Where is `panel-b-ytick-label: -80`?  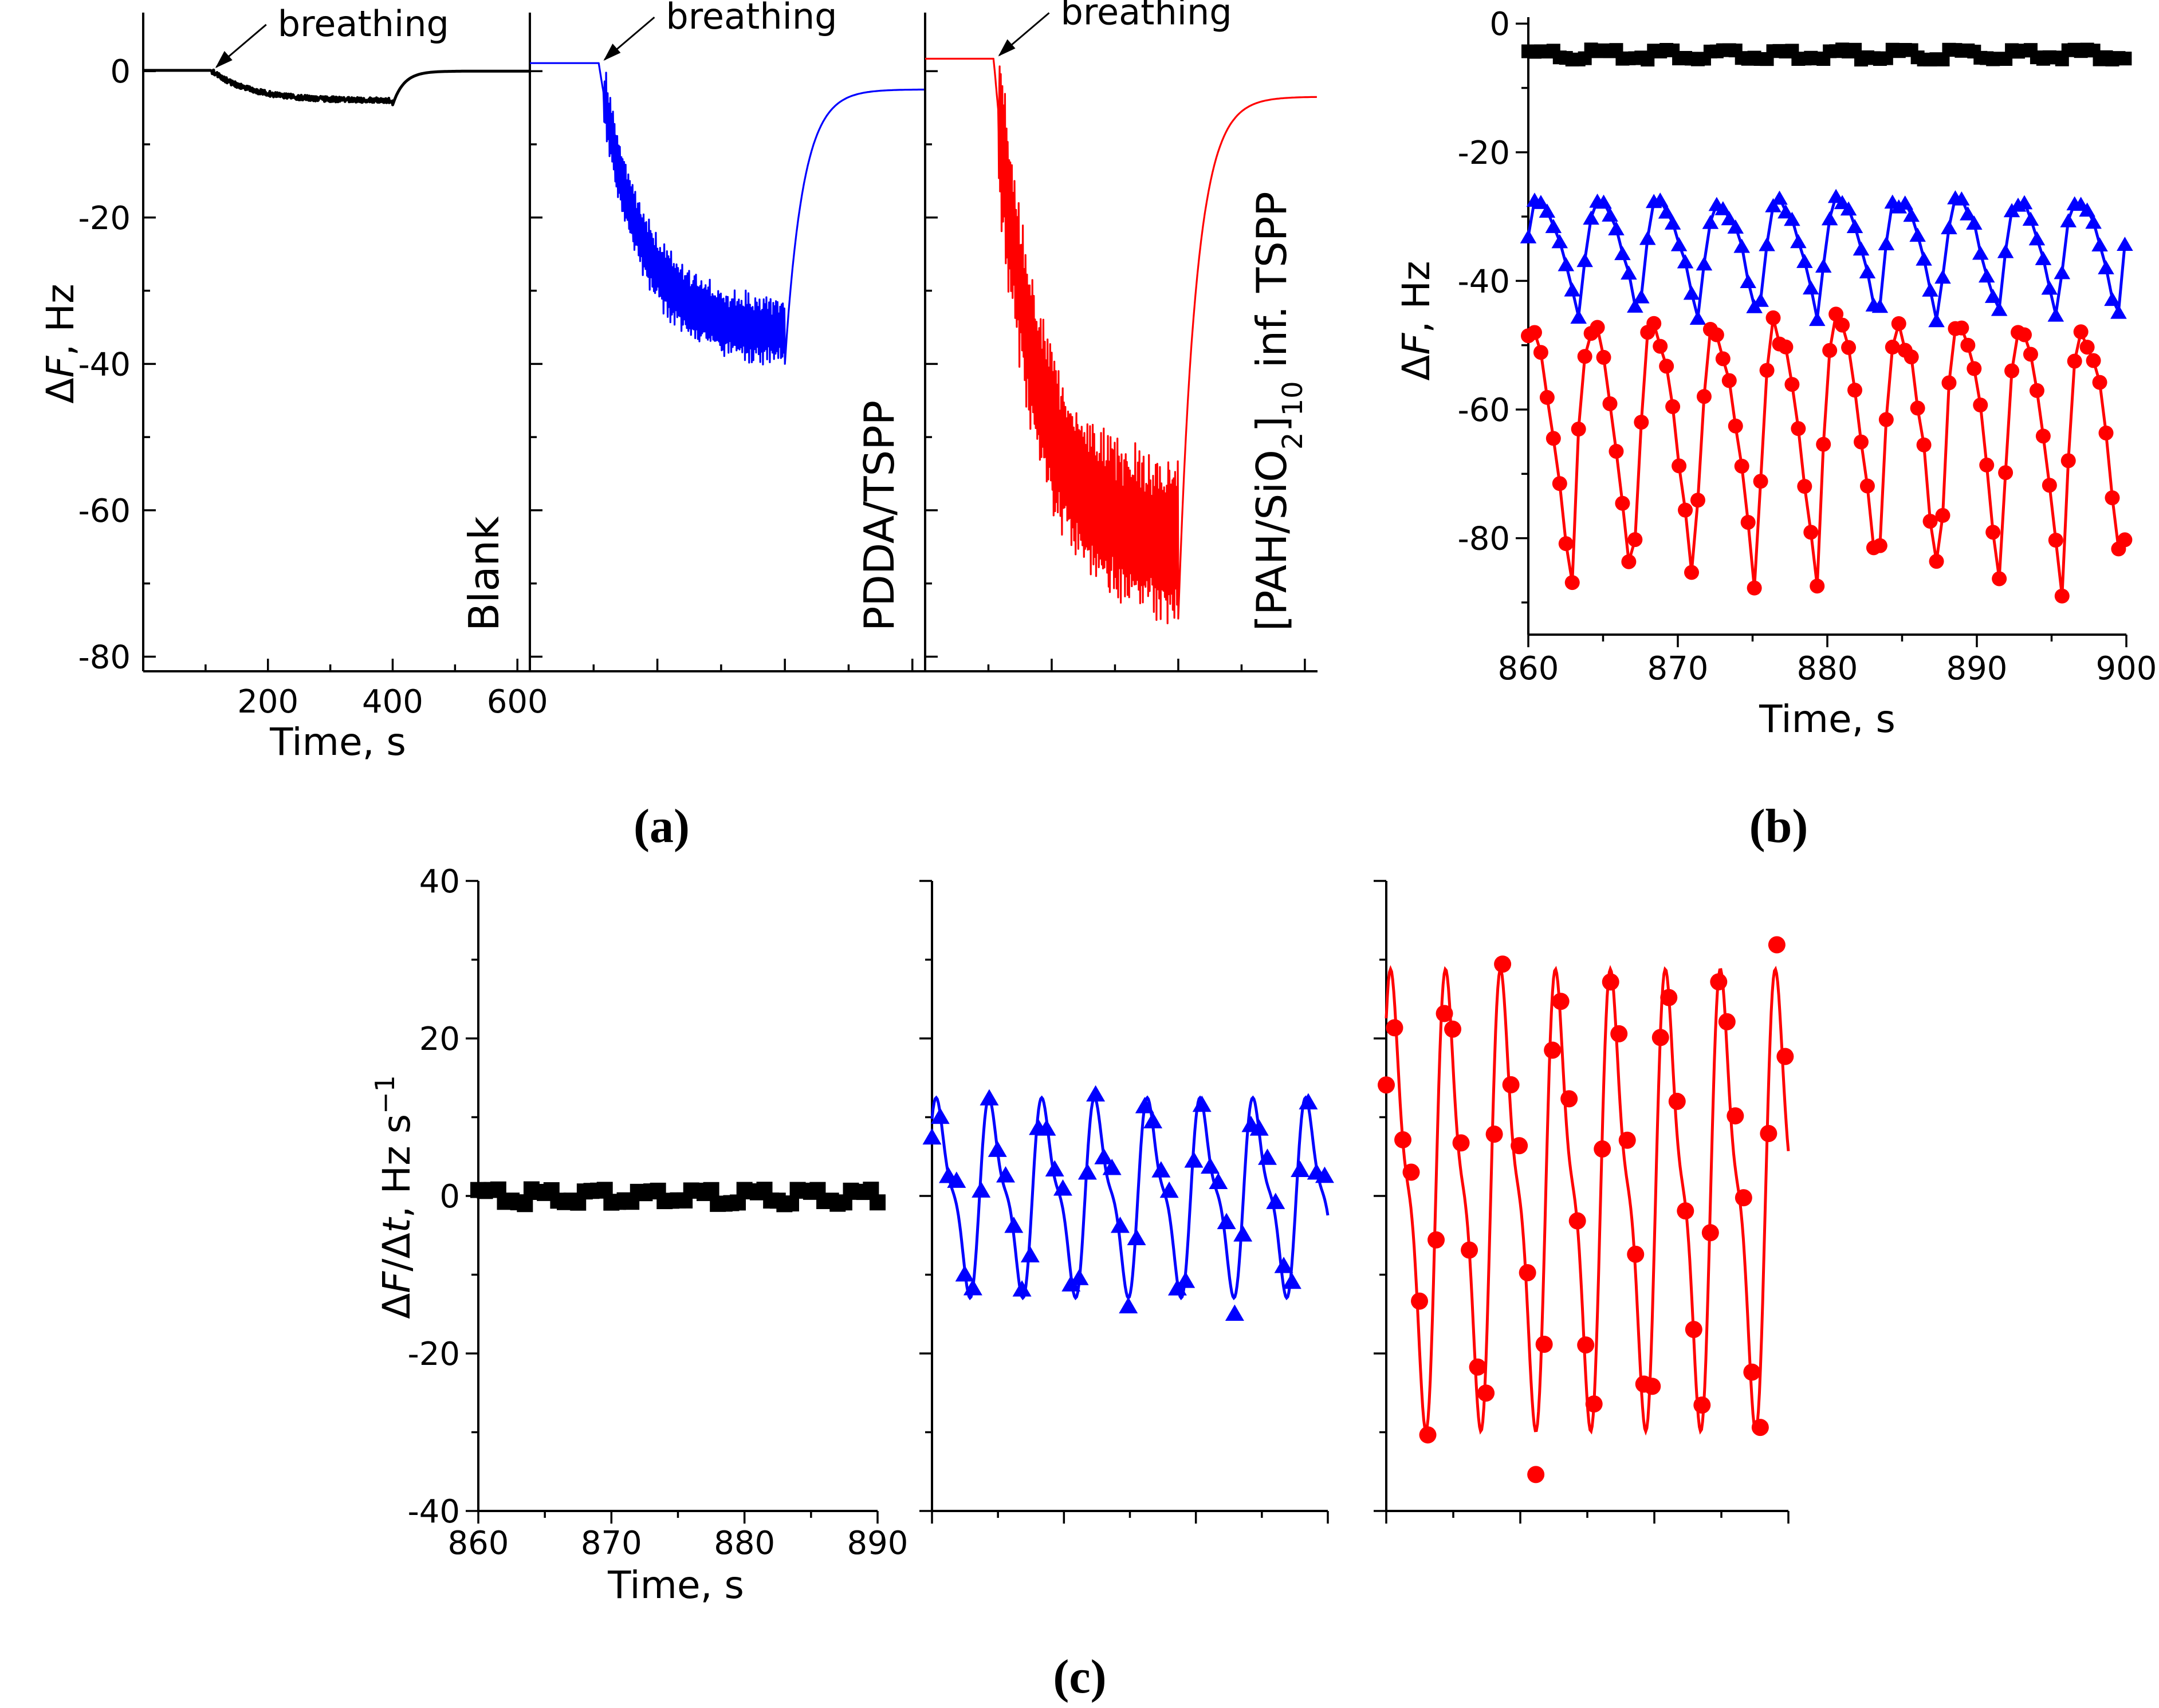 panel-b-ytick-label: -80 is located at coordinates (1484, 539).